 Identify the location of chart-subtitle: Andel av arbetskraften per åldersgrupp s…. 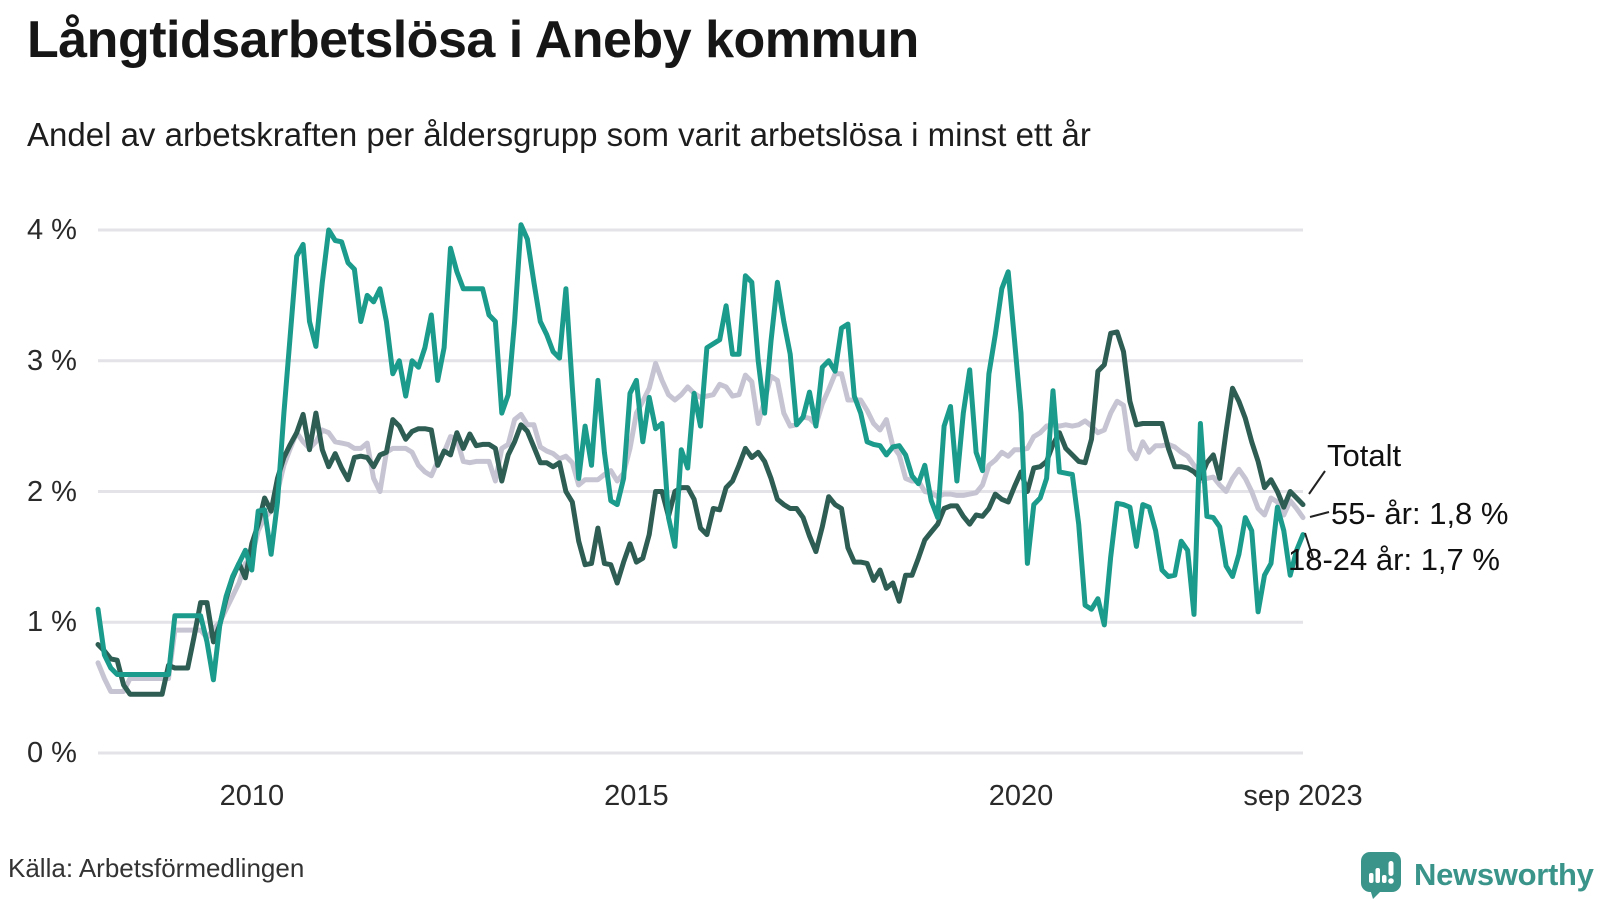
(559, 134).